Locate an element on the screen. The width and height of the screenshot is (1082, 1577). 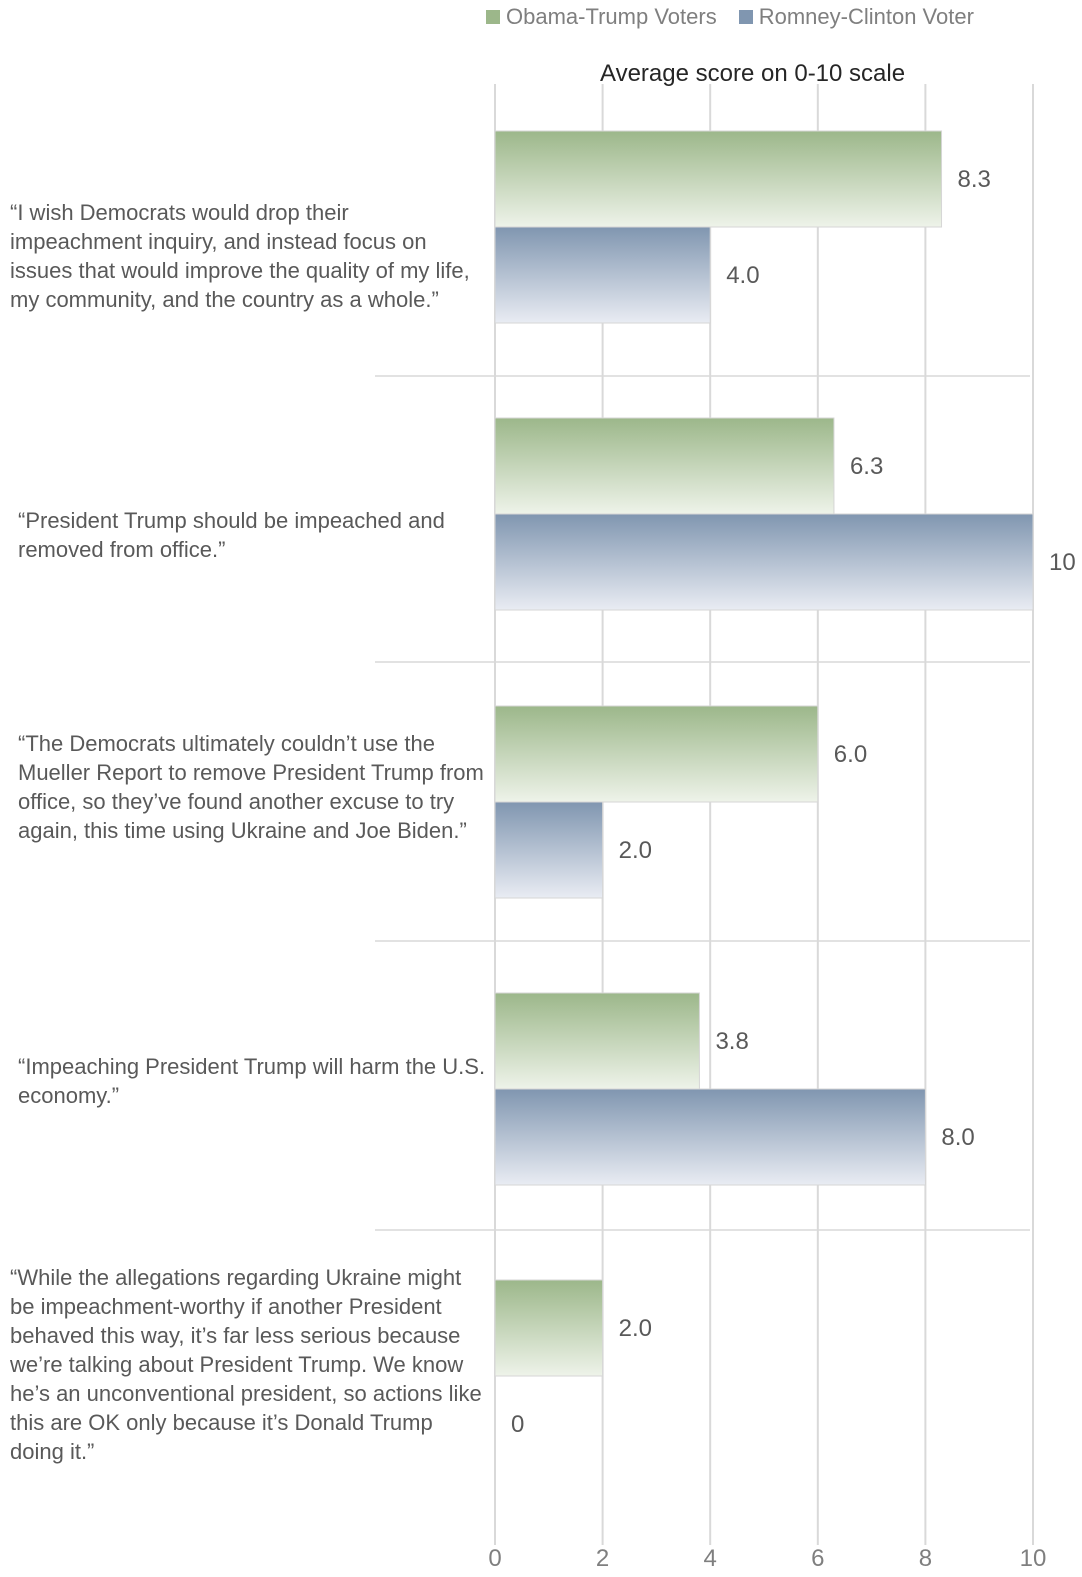
data-label-obama-trump-1: 8.3 is located at coordinates (974, 179).